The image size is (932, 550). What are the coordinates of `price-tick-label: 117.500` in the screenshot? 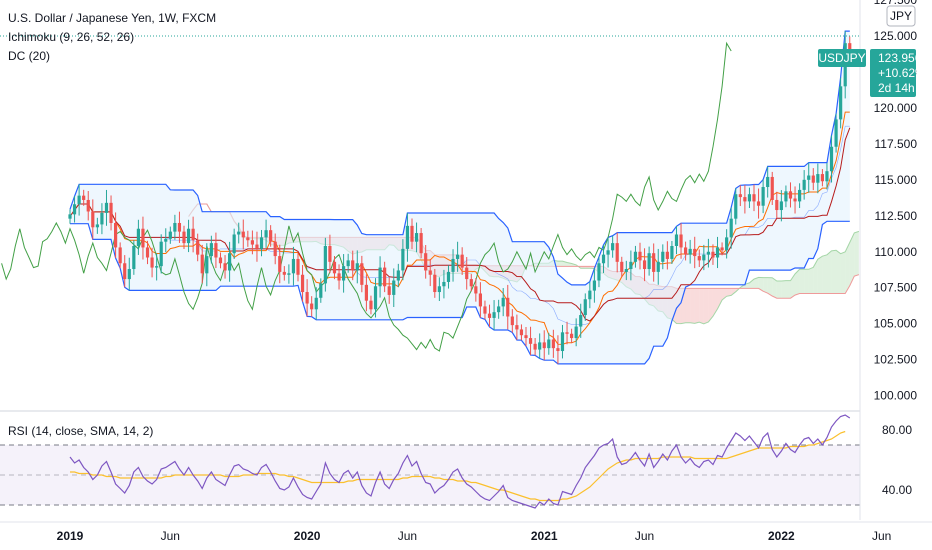 It's located at (896, 144).